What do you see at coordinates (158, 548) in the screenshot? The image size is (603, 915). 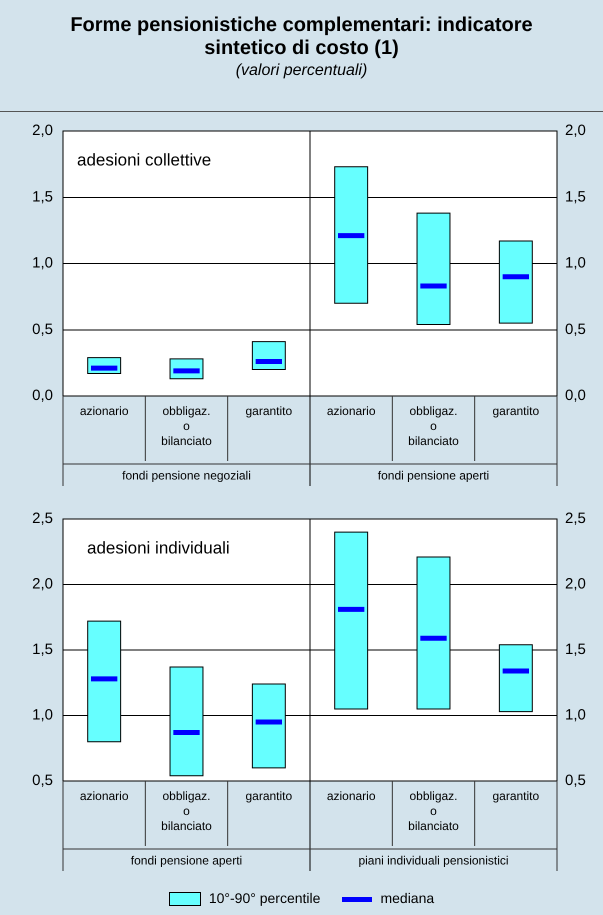 I see `annotation: adesioni individuali` at bounding box center [158, 548].